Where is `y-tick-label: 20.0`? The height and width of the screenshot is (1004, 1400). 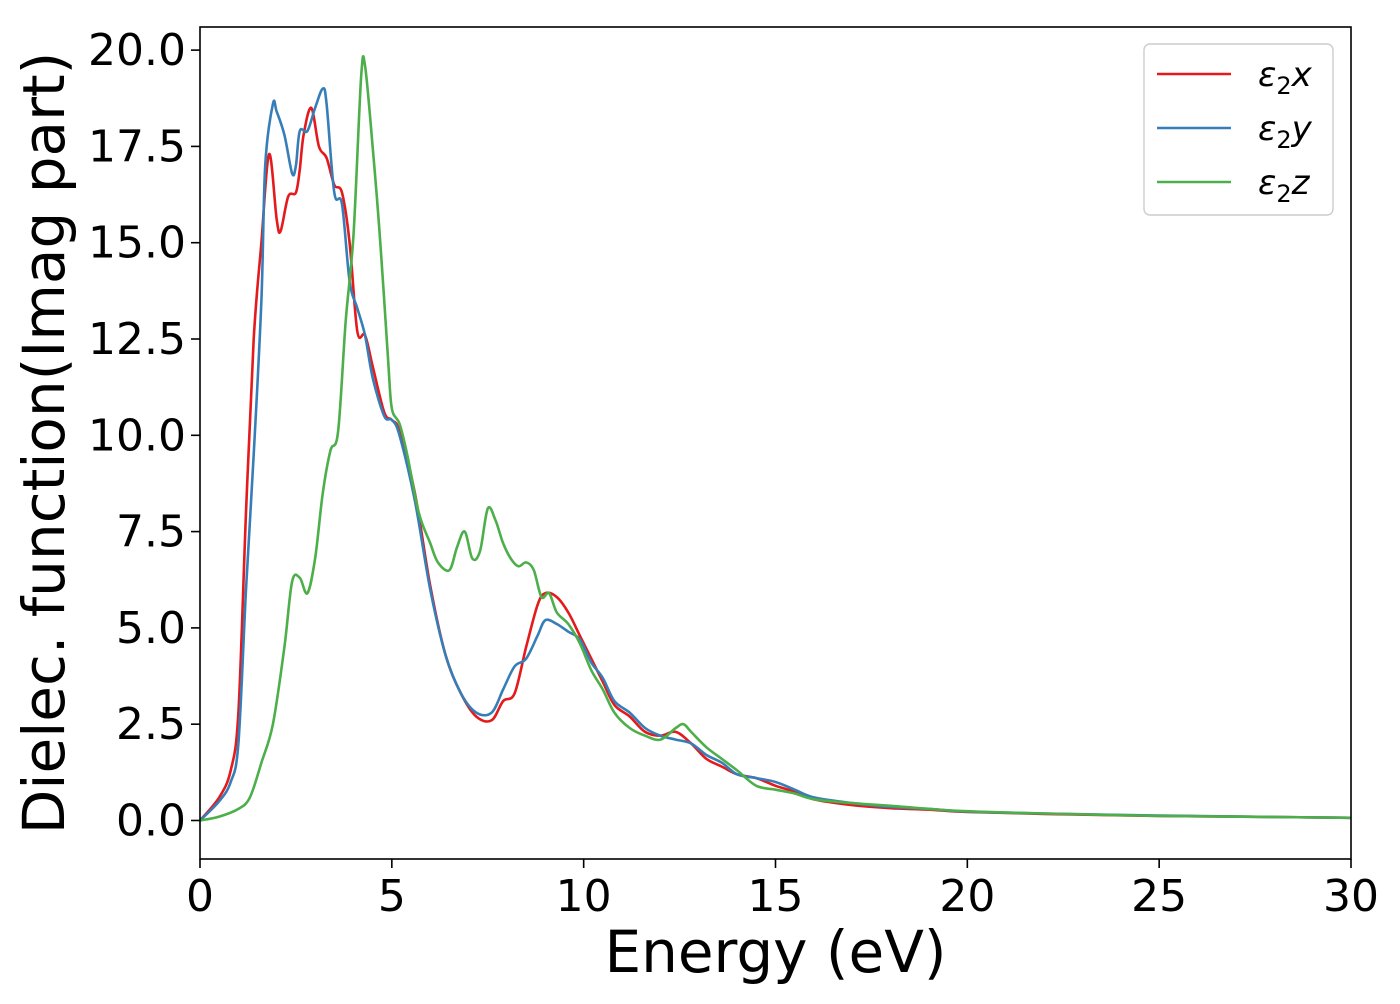 y-tick-label: 20.0 is located at coordinates (137, 50).